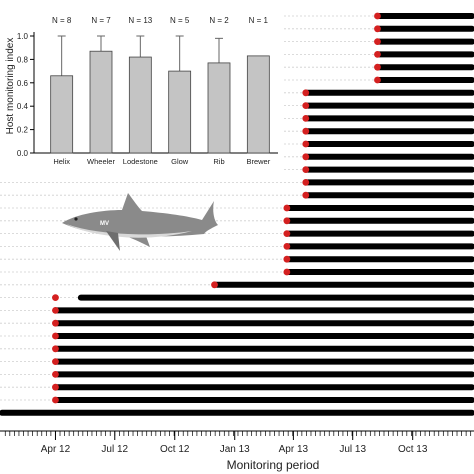 The image size is (474, 474). I want to click on inset-n-label: N = 1, so click(259, 20).